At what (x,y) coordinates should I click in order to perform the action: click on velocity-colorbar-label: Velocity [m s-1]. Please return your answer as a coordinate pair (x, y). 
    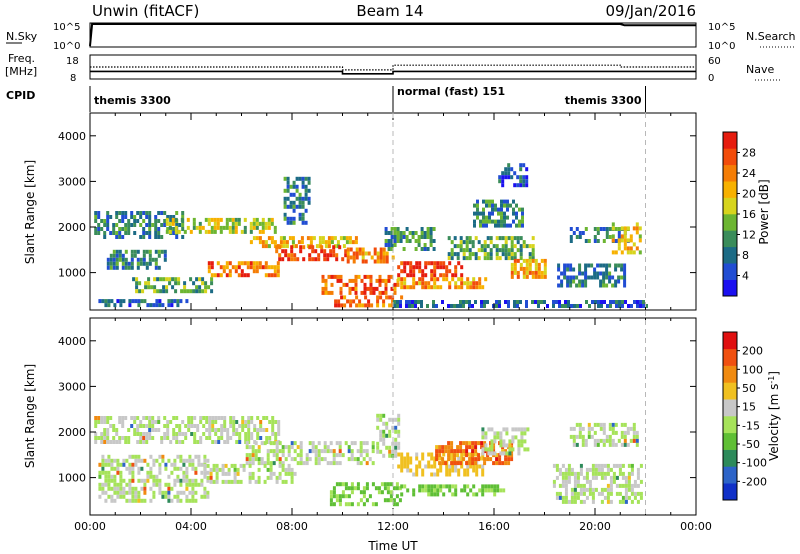
    Looking at the image, I should click on (774, 416).